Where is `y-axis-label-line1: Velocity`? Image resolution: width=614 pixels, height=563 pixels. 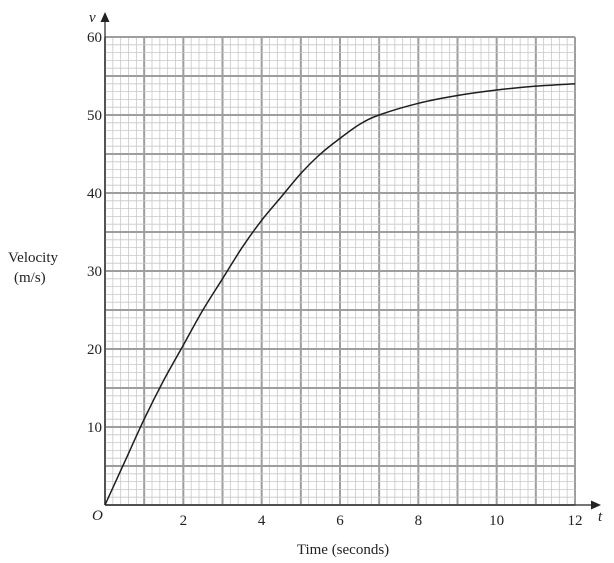 y-axis-label-line1: Velocity is located at coordinates (33, 258).